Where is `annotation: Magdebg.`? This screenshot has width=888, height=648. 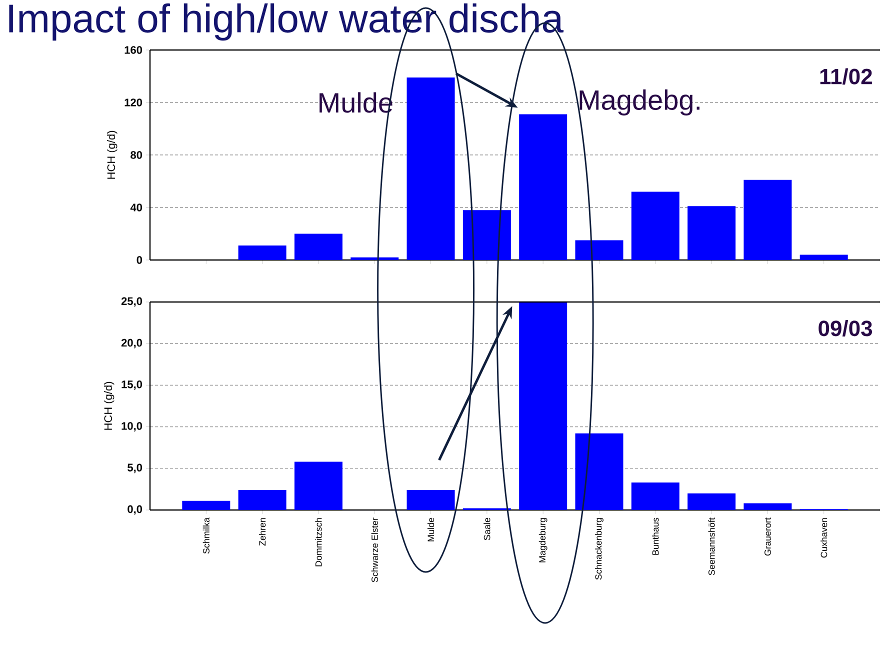
annotation: Magdebg. is located at coordinates (640, 102).